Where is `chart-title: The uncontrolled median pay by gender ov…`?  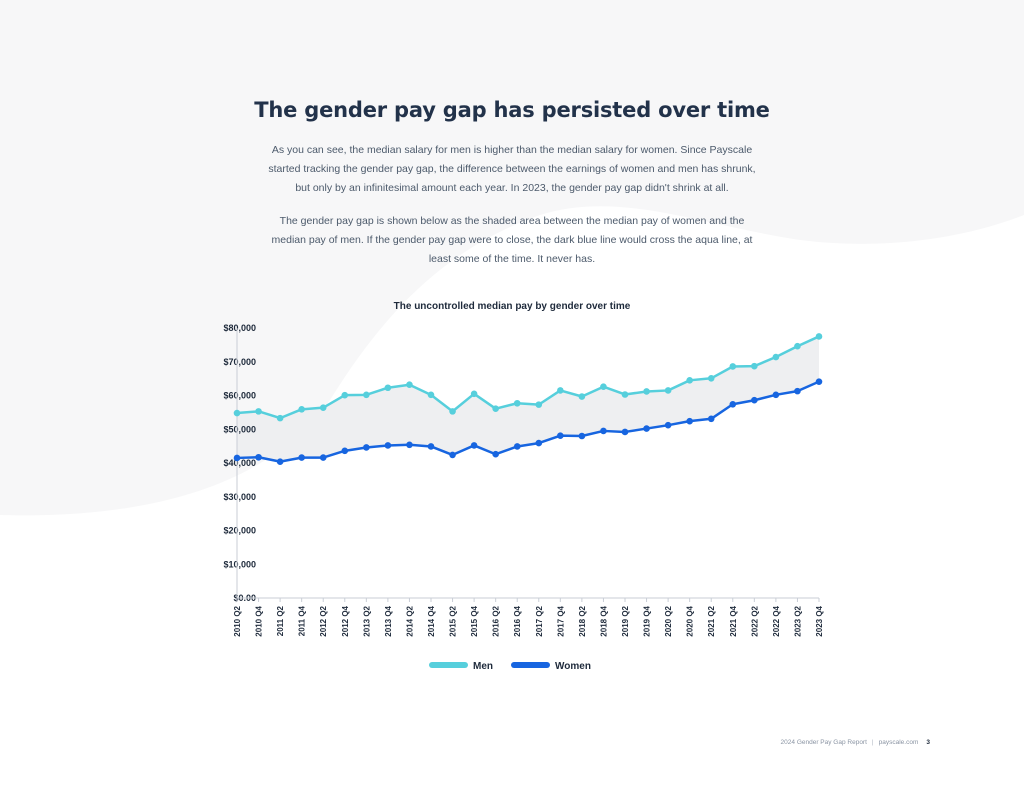
chart-title: The uncontrolled median pay by gender ov… is located at coordinates (512, 306).